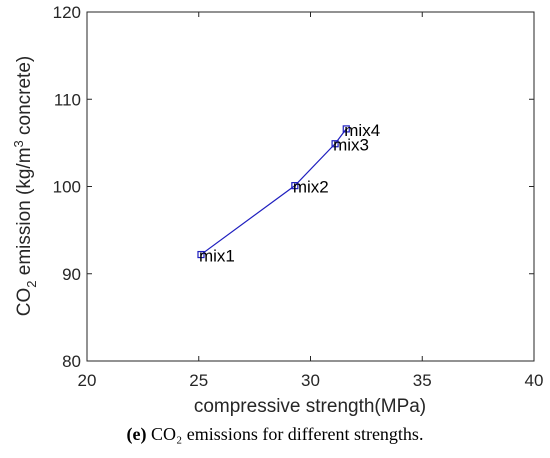  I want to click on data-point-label: mix4, so click(362, 130).